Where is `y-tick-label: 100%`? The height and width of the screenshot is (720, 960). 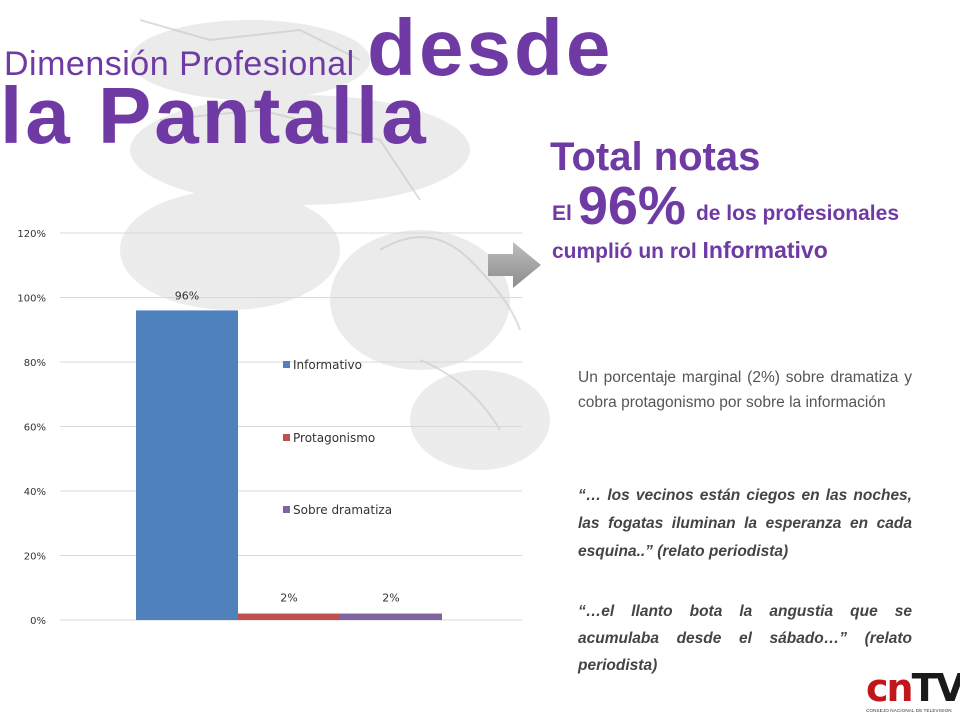
y-tick-label: 100% is located at coordinates (31, 299).